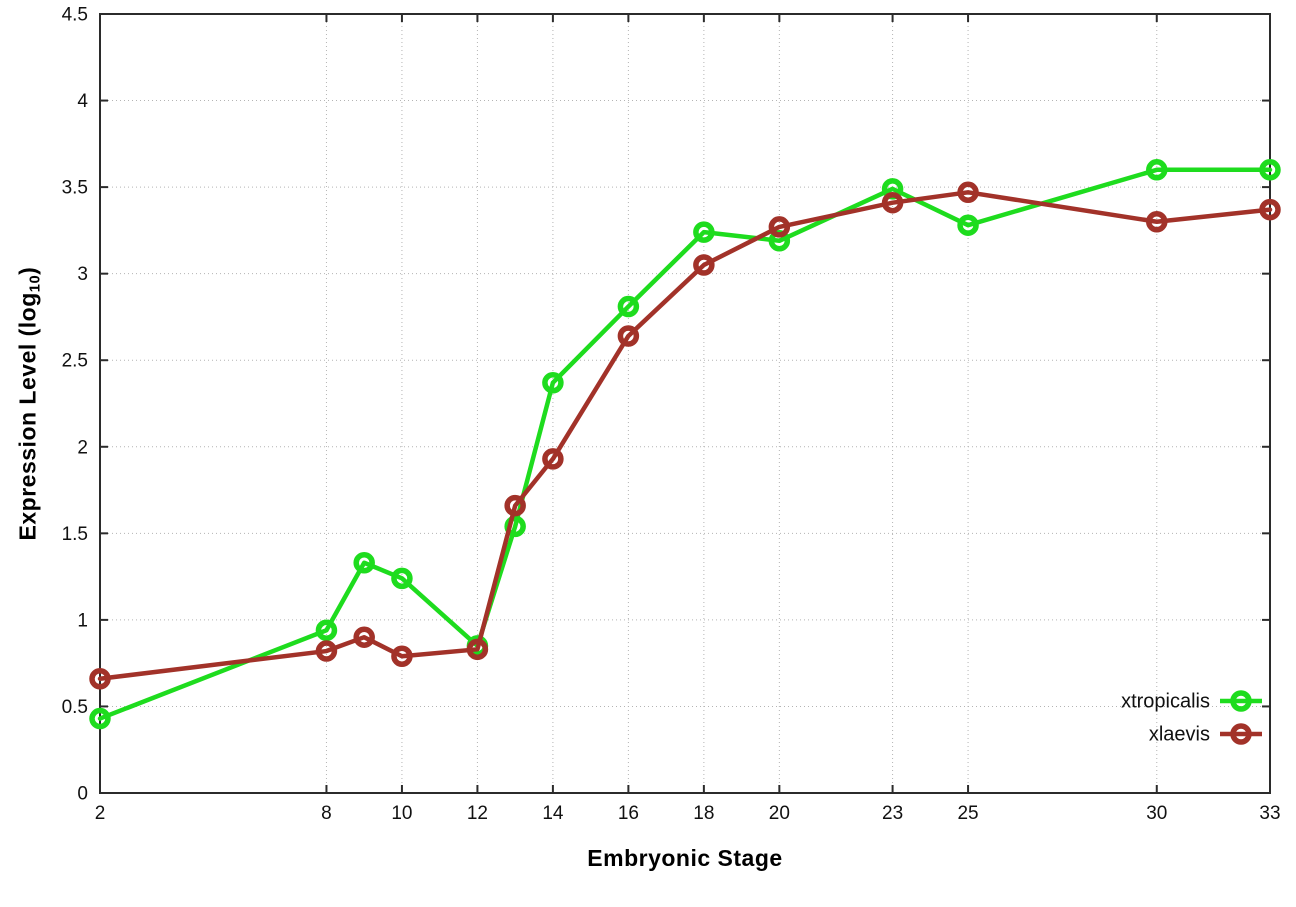 The width and height of the screenshot is (1296, 907). I want to click on x-tick-label: 30, so click(1156, 813).